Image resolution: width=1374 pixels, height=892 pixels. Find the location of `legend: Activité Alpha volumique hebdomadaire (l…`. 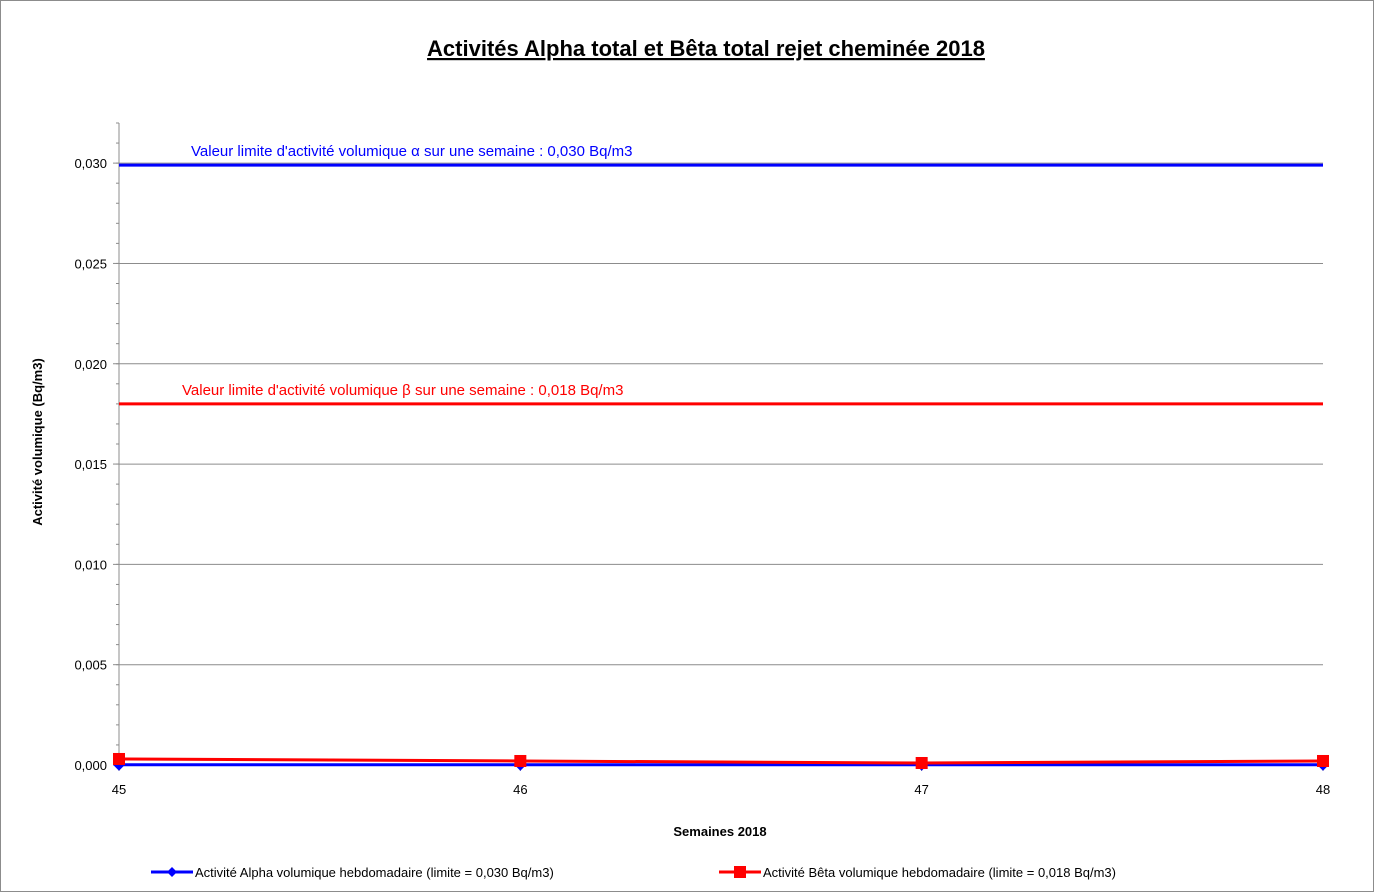

legend: Activité Alpha volumique hebdomadaire (l… is located at coordinates (633, 872).